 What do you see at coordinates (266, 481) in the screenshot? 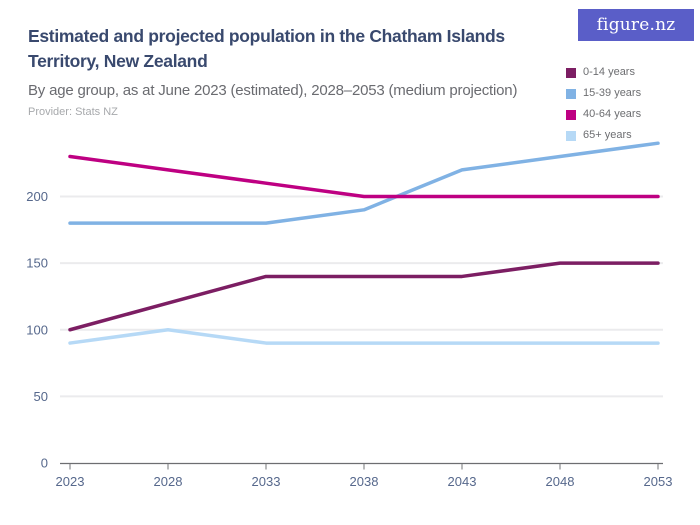
I see `x-axis-label: 2033` at bounding box center [266, 481].